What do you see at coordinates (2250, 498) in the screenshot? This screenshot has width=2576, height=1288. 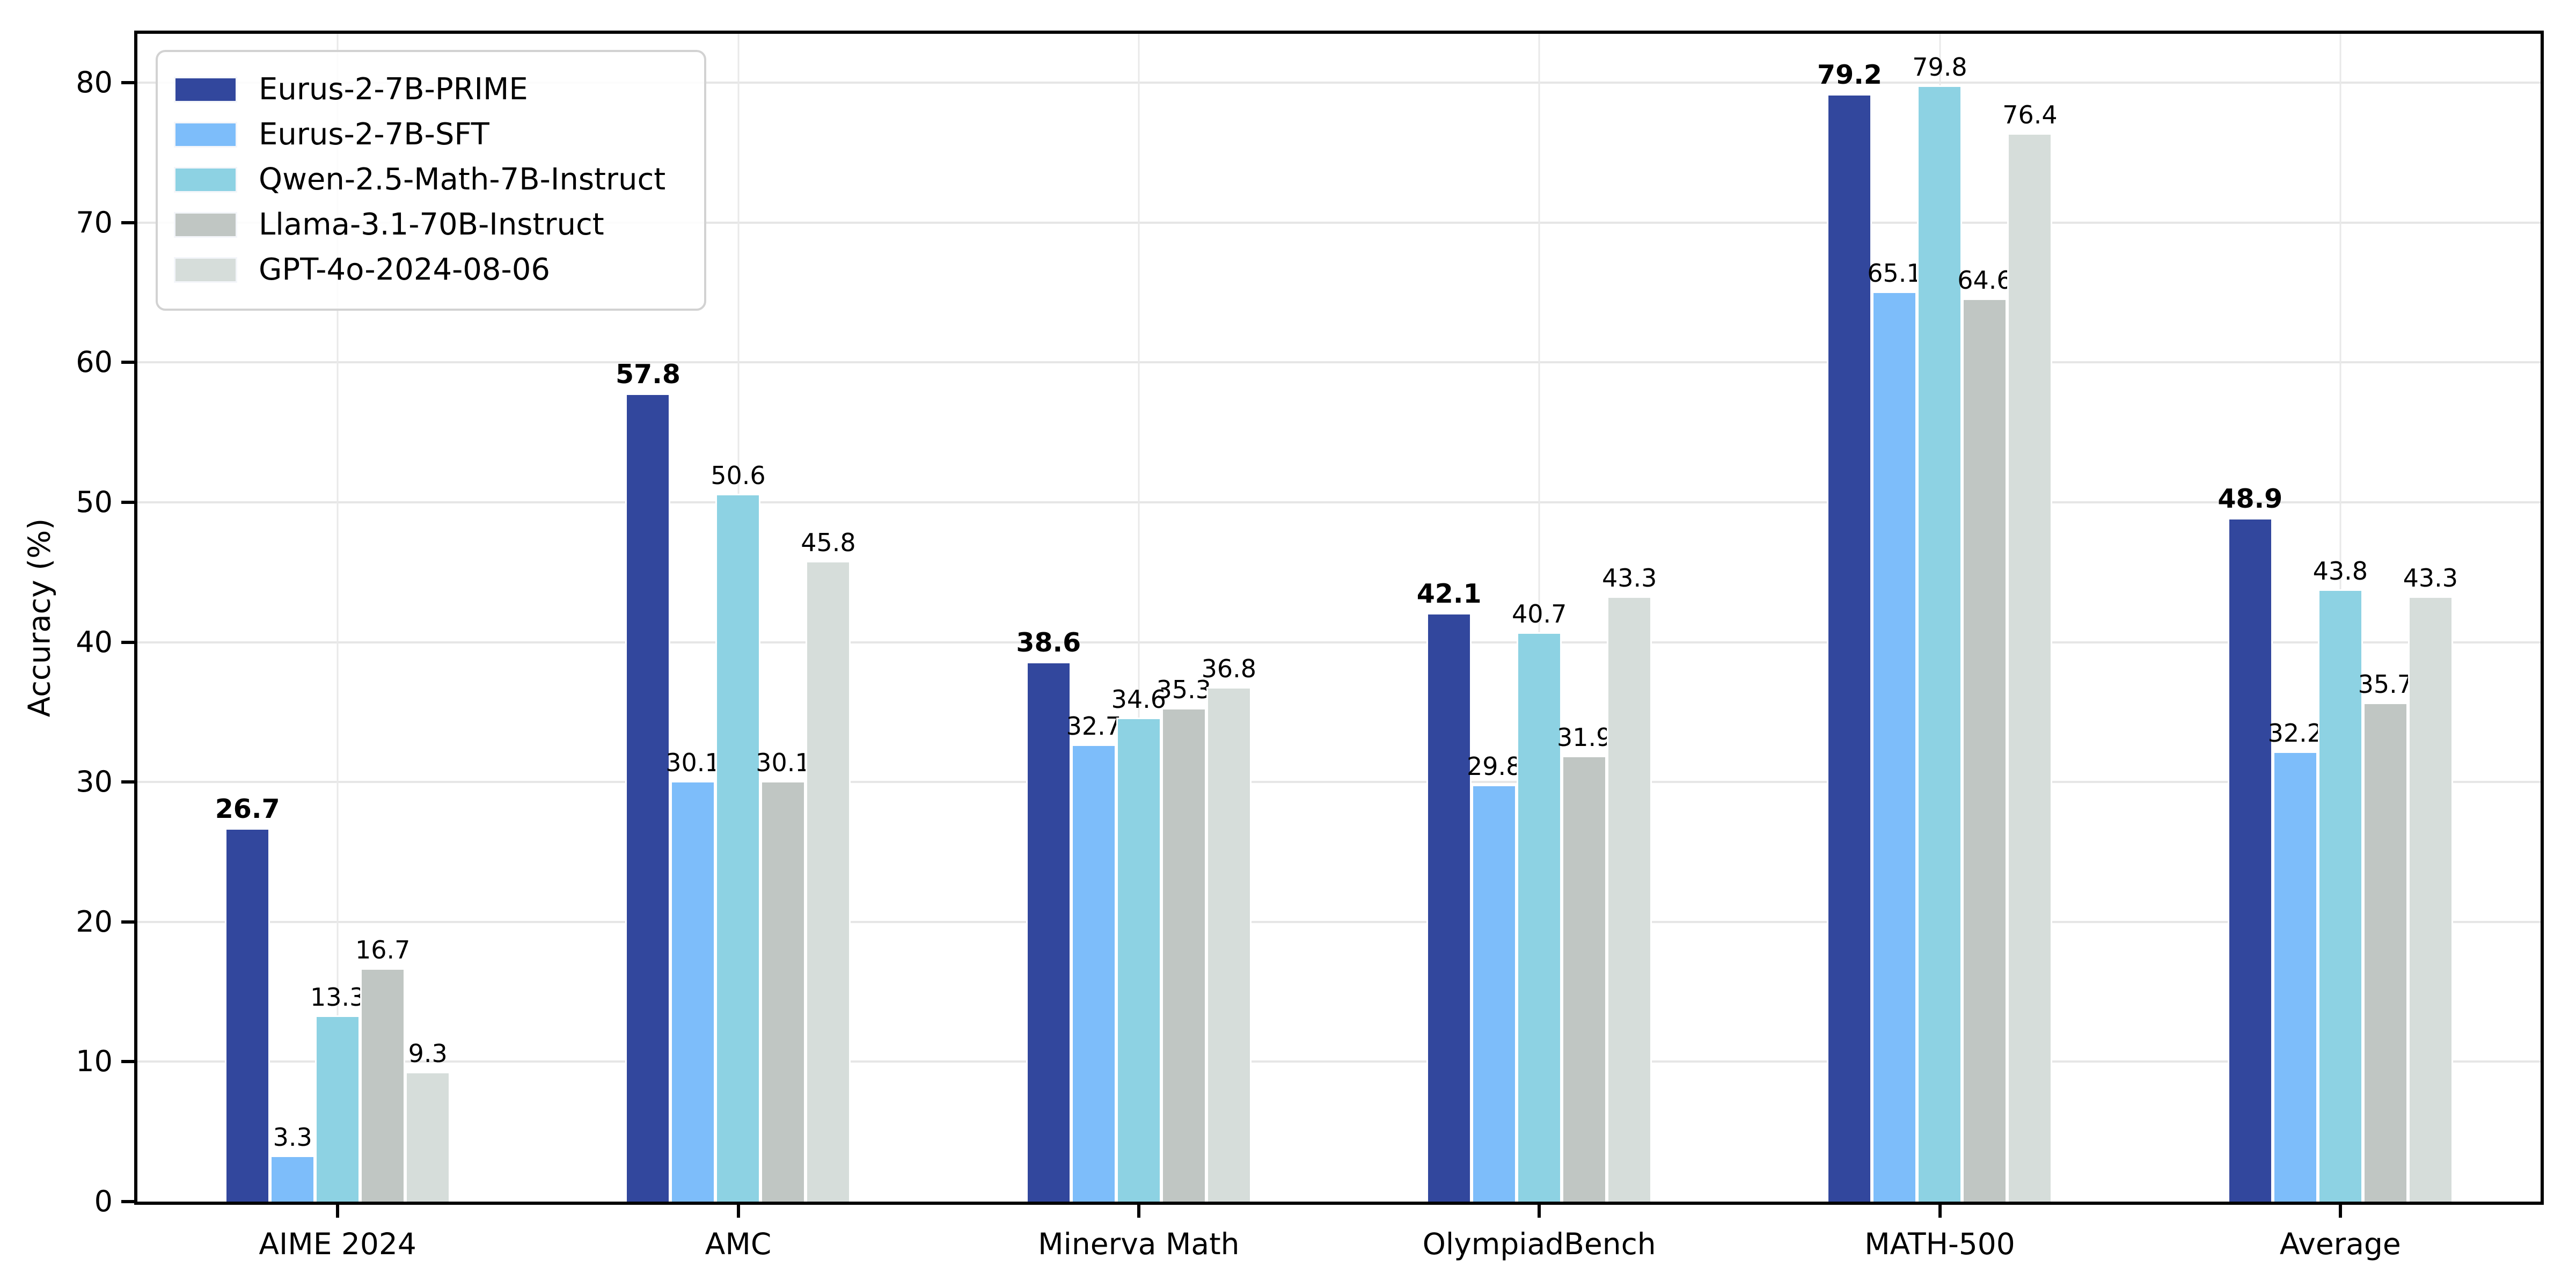 I see `bar-value-label: 48.9` at bounding box center [2250, 498].